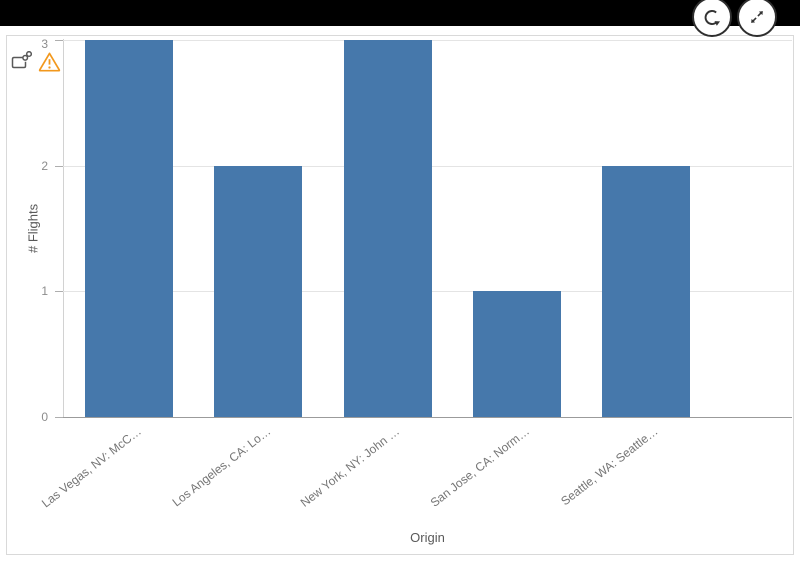 The image size is (800, 563). What do you see at coordinates (44, 44) in the screenshot?
I see `y-tick-label: 3` at bounding box center [44, 44].